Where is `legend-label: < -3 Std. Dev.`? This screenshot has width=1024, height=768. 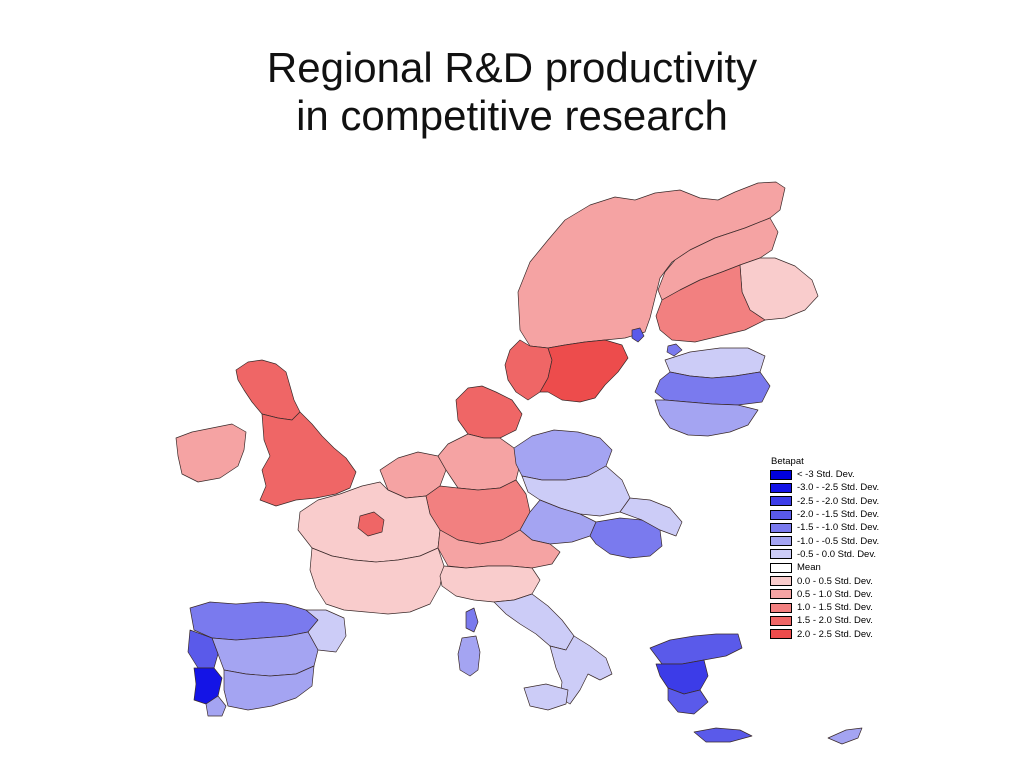 legend-label: < -3 Std. Dev. is located at coordinates (826, 475).